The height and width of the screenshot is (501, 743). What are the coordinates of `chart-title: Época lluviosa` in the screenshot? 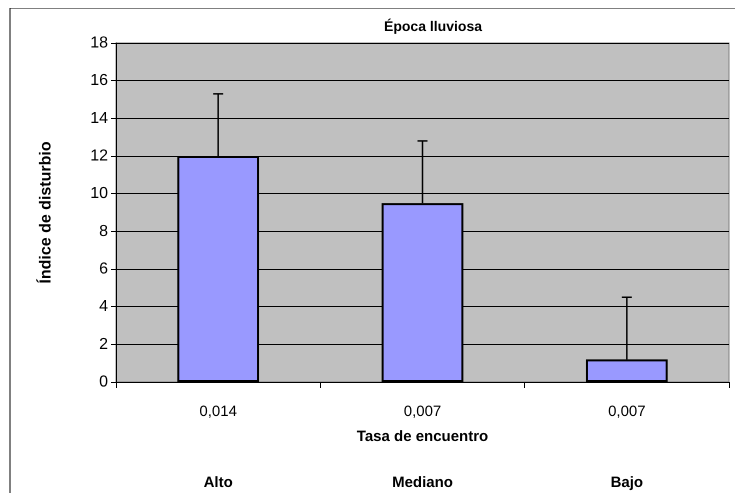 It's located at (433, 26).